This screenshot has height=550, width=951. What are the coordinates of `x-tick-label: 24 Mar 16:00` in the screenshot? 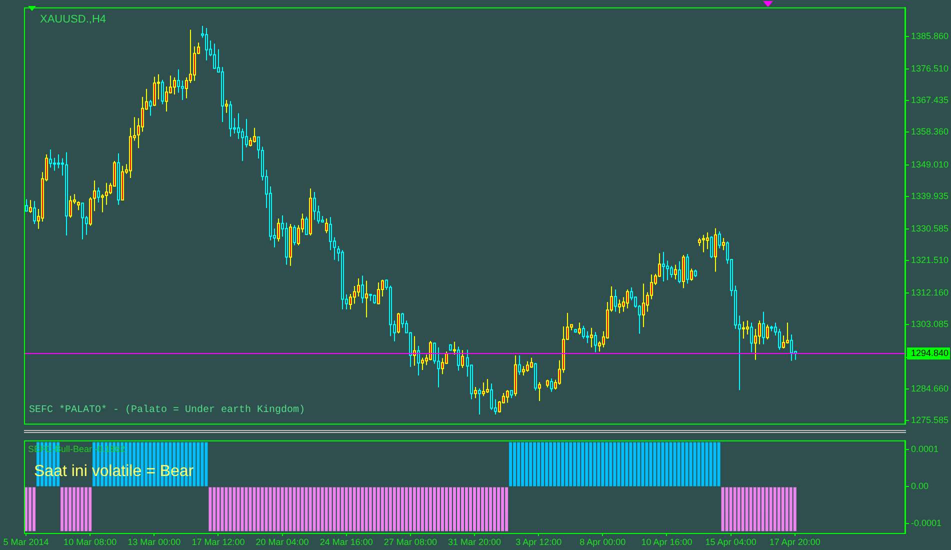 It's located at (346, 541).